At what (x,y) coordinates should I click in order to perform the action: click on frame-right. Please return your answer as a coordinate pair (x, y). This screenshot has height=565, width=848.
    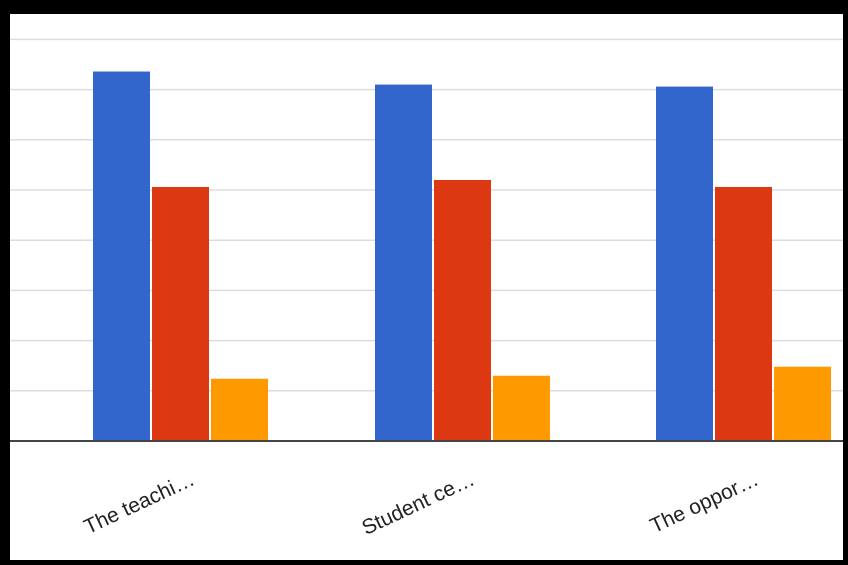
    Looking at the image, I should click on (845, 282).